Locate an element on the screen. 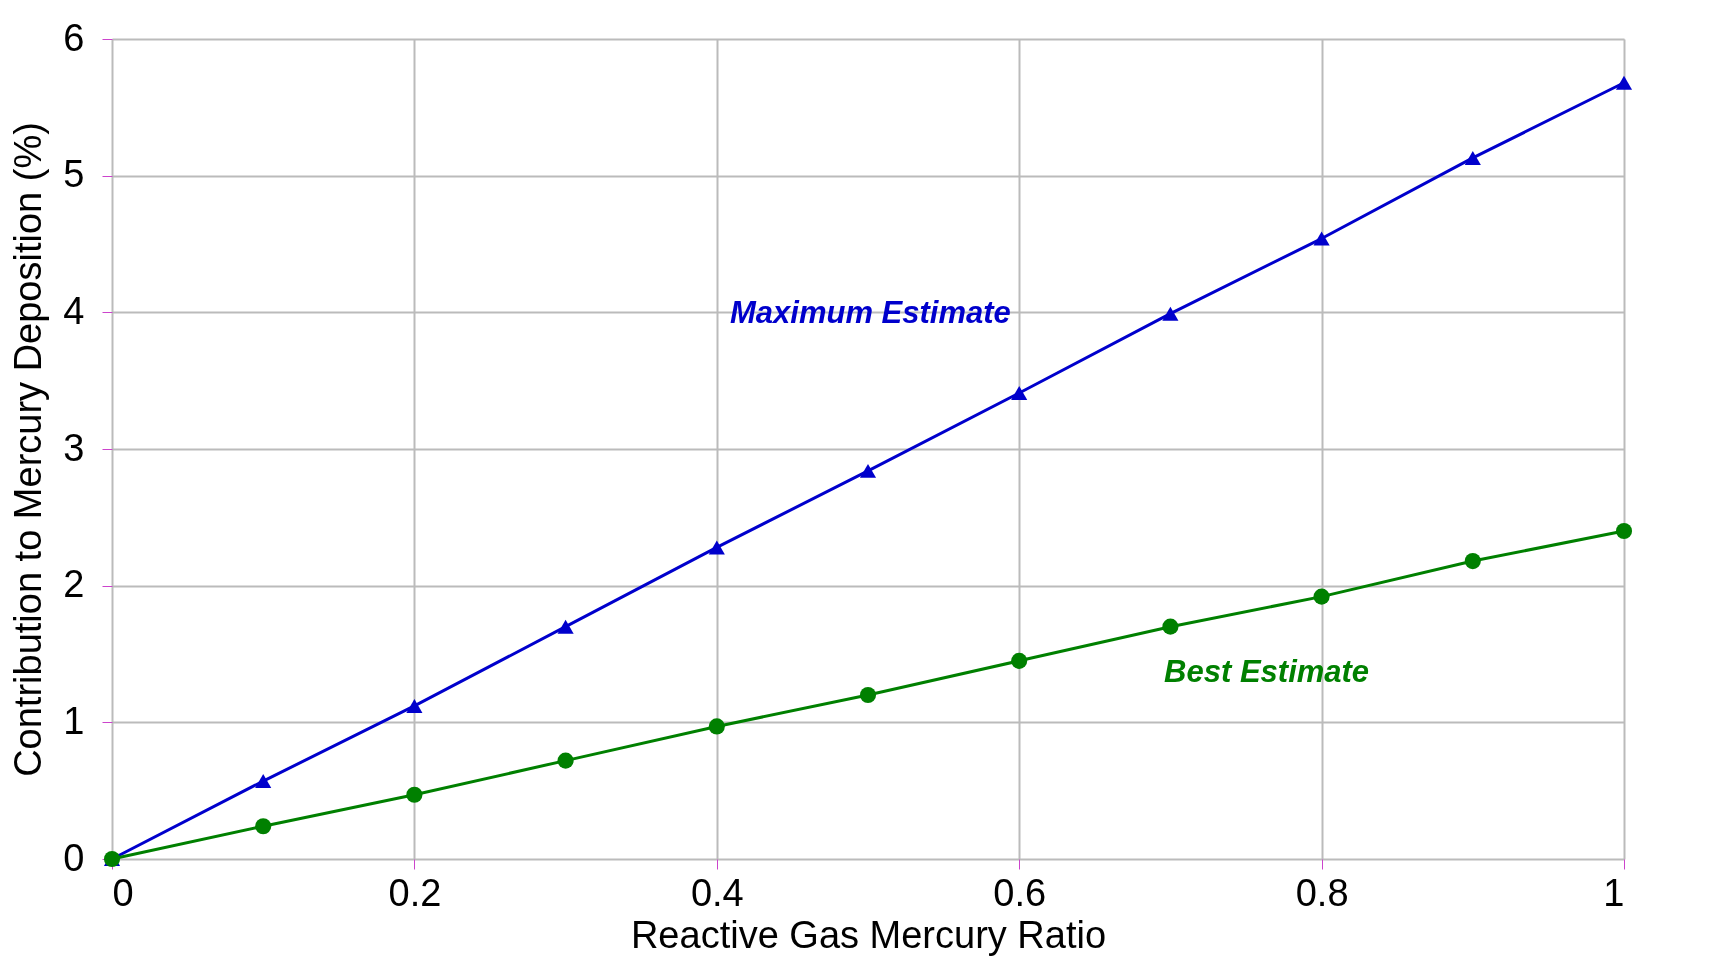  x-tick-label: 0.4 is located at coordinates (717, 892).